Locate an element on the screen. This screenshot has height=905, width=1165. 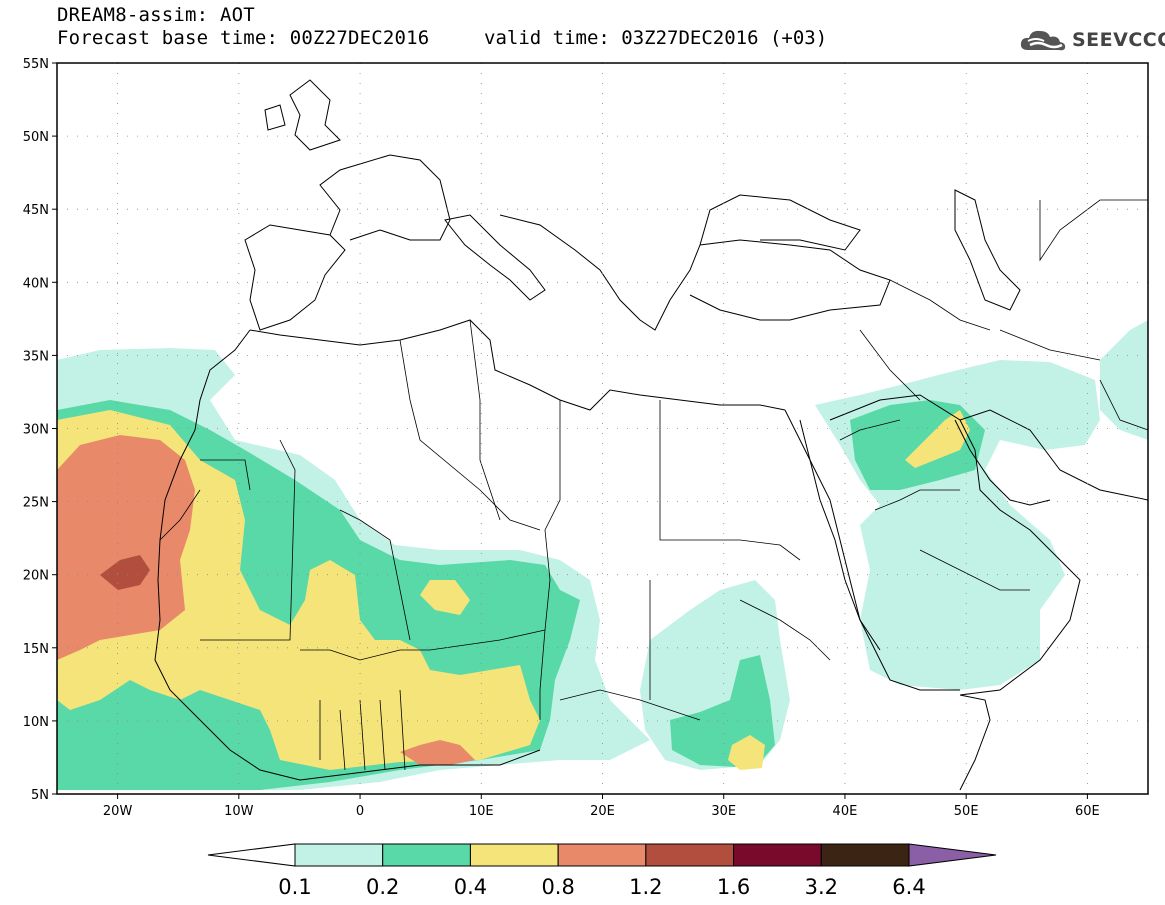
lat-tick-label: 25N is located at coordinates (36, 503).